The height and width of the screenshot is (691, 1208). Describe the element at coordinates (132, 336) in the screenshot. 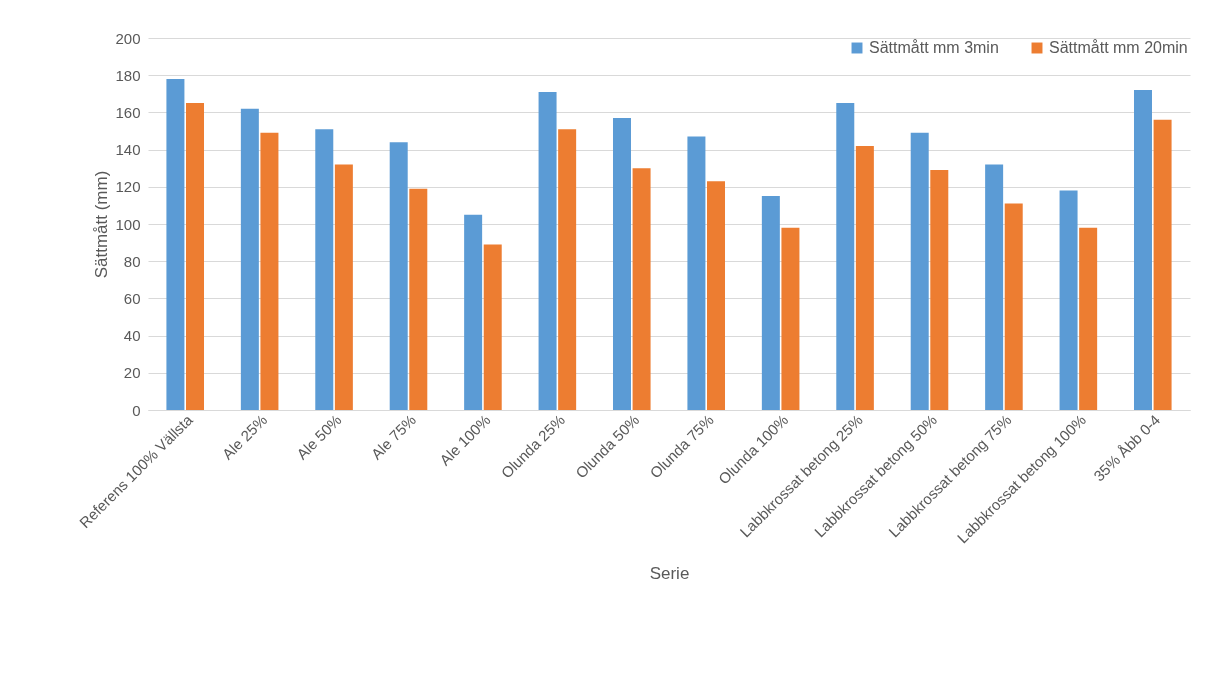

I see `y-tick-label: 40` at that location.